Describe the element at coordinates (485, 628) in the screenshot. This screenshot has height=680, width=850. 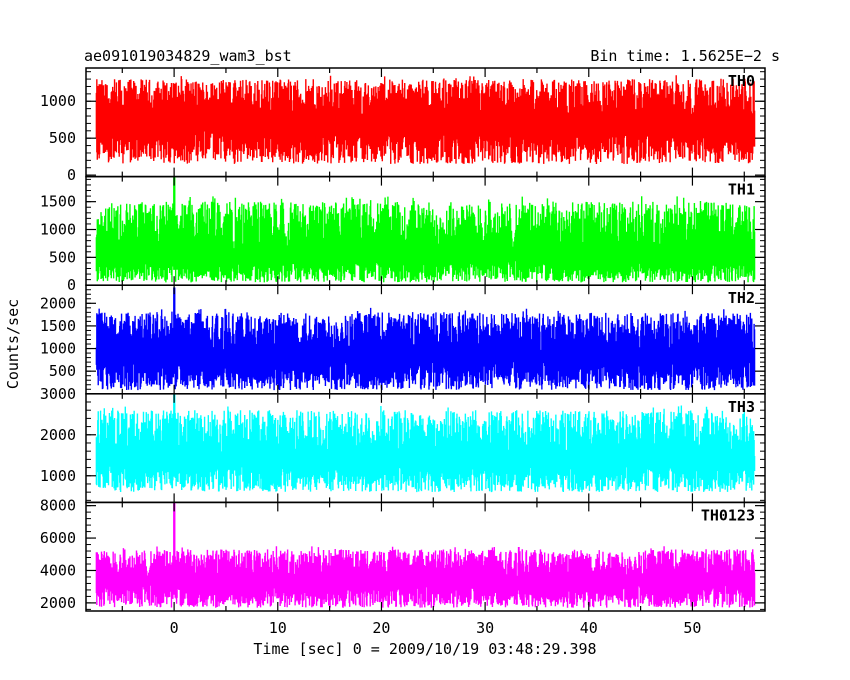
I see `x-tick-label: 30` at that location.